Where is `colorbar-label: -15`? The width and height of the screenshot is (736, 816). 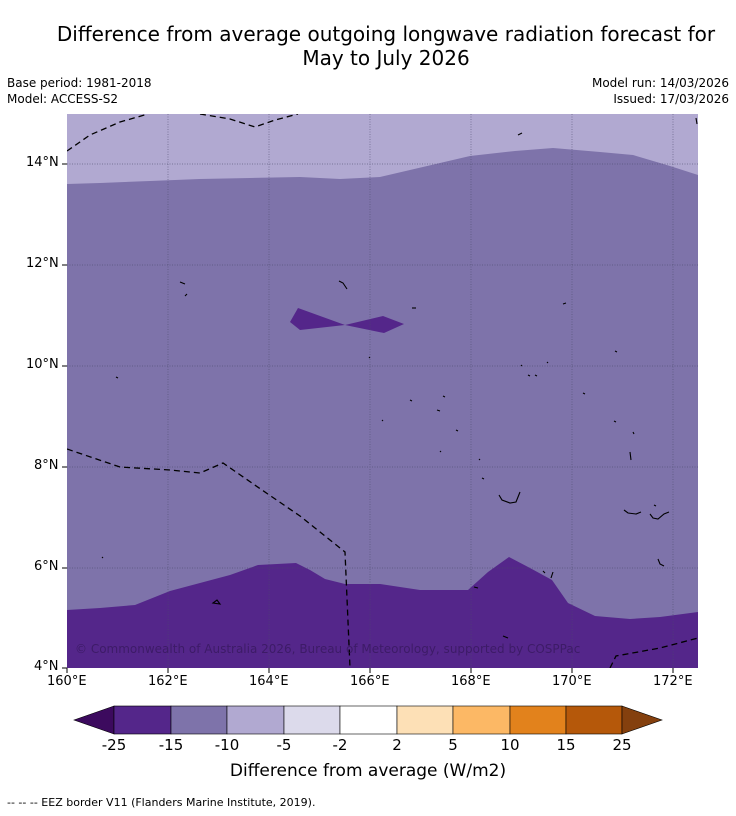
colorbar-label: -15 is located at coordinates (171, 745).